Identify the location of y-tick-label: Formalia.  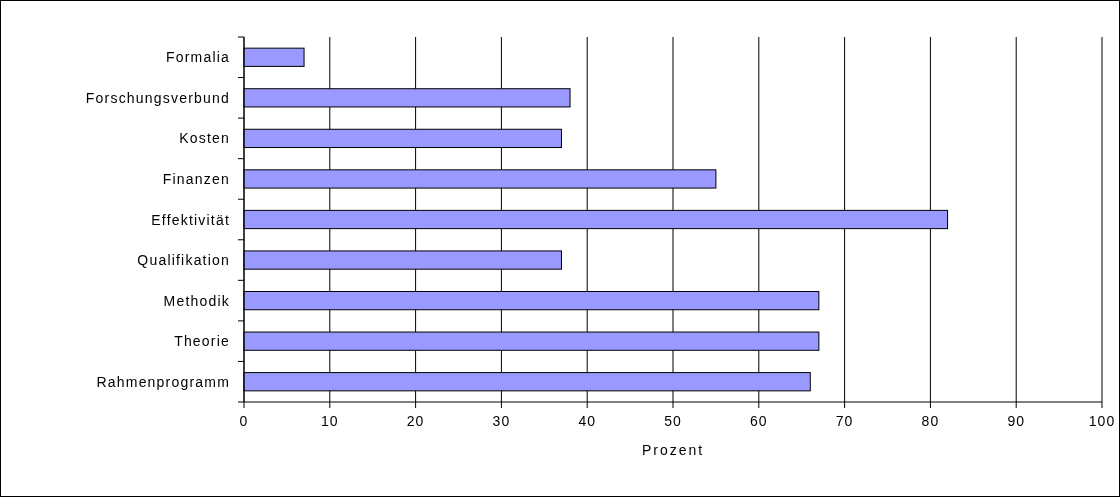
(197, 57).